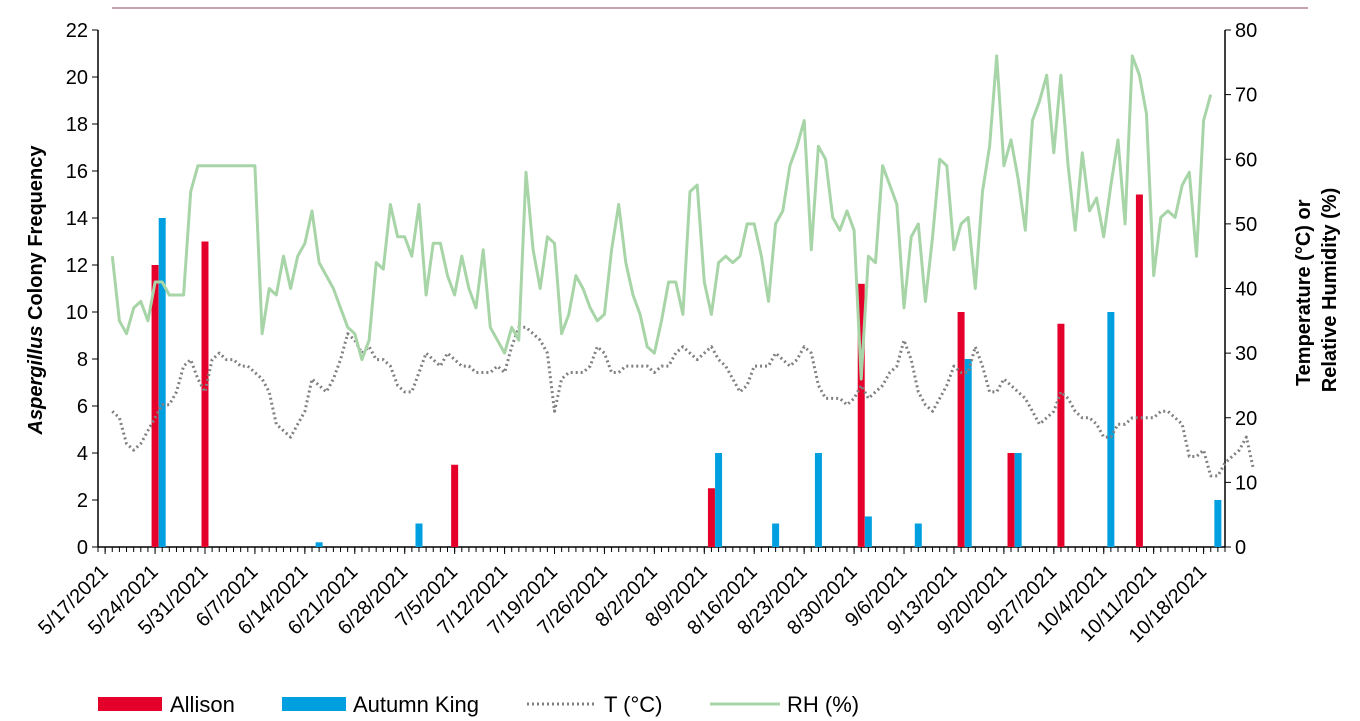  I want to click on legend: Allison Autumn King T (°C) RH (%), so click(478, 704).